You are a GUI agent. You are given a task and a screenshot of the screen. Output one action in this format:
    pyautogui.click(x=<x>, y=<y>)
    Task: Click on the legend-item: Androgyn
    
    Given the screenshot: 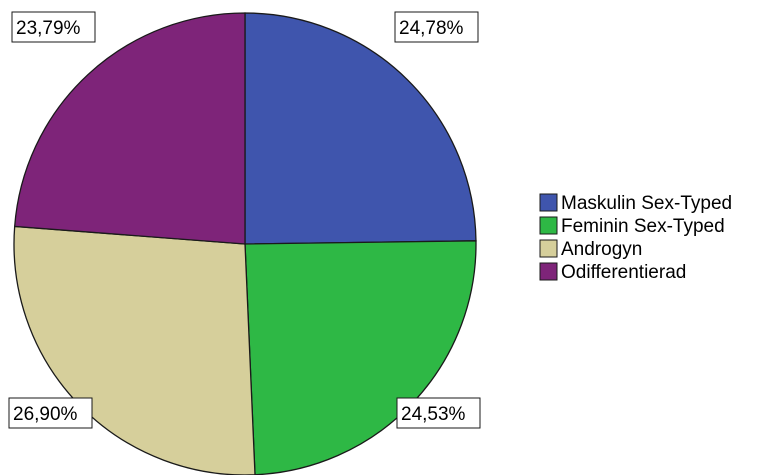 What is the action you would take?
    pyautogui.click(x=590, y=249)
    